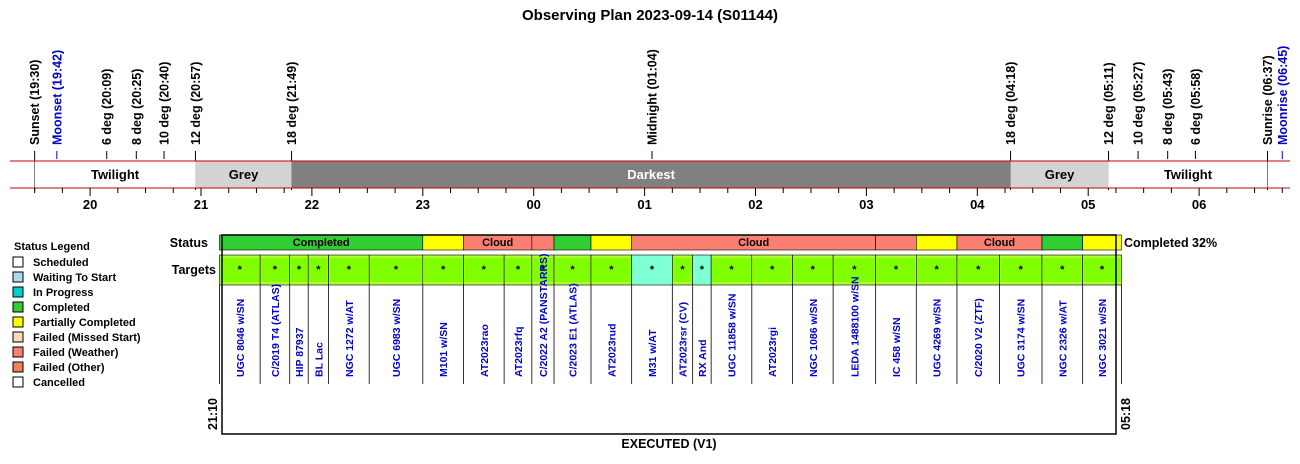  Describe the element at coordinates (732, 335) in the screenshot. I see `target-name: UGC 11858 w/SN` at that location.